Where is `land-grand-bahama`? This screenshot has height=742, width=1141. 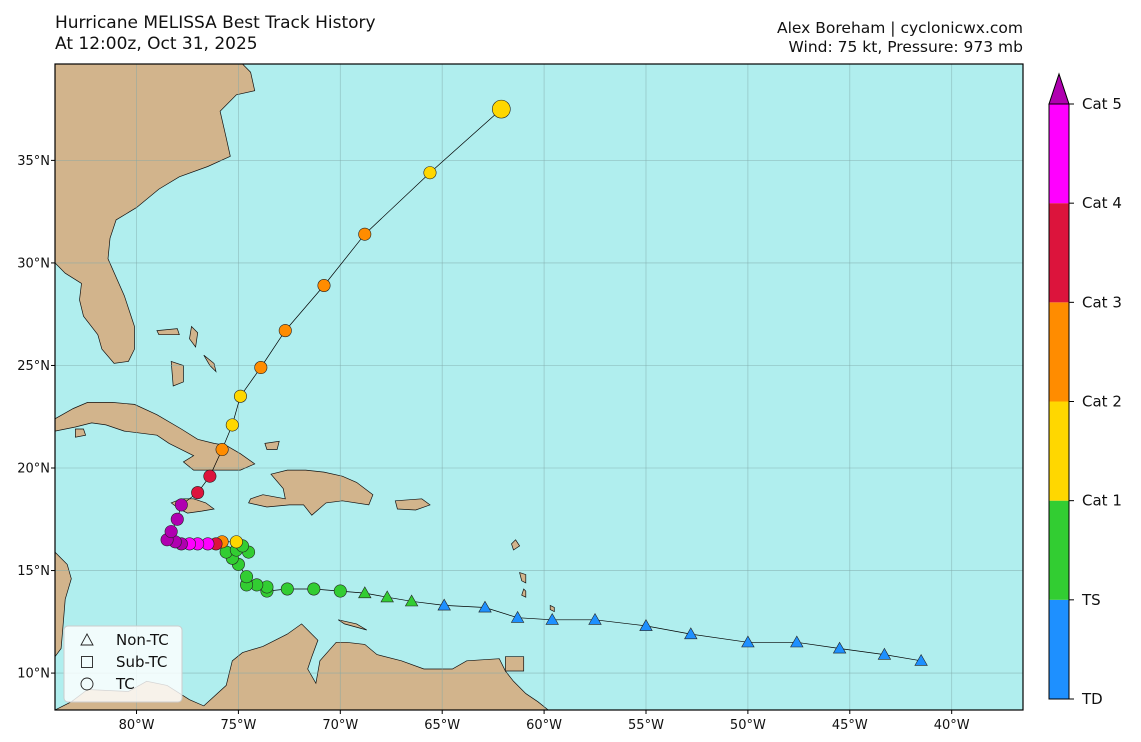 land-grand-bahama is located at coordinates (168, 332).